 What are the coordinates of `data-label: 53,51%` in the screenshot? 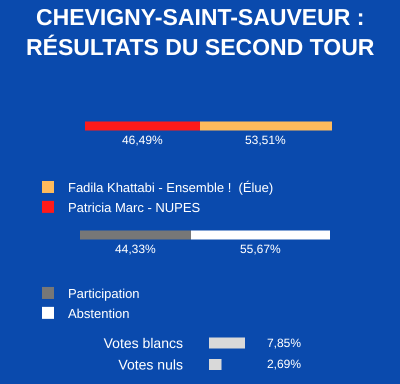 It's located at (265, 140).